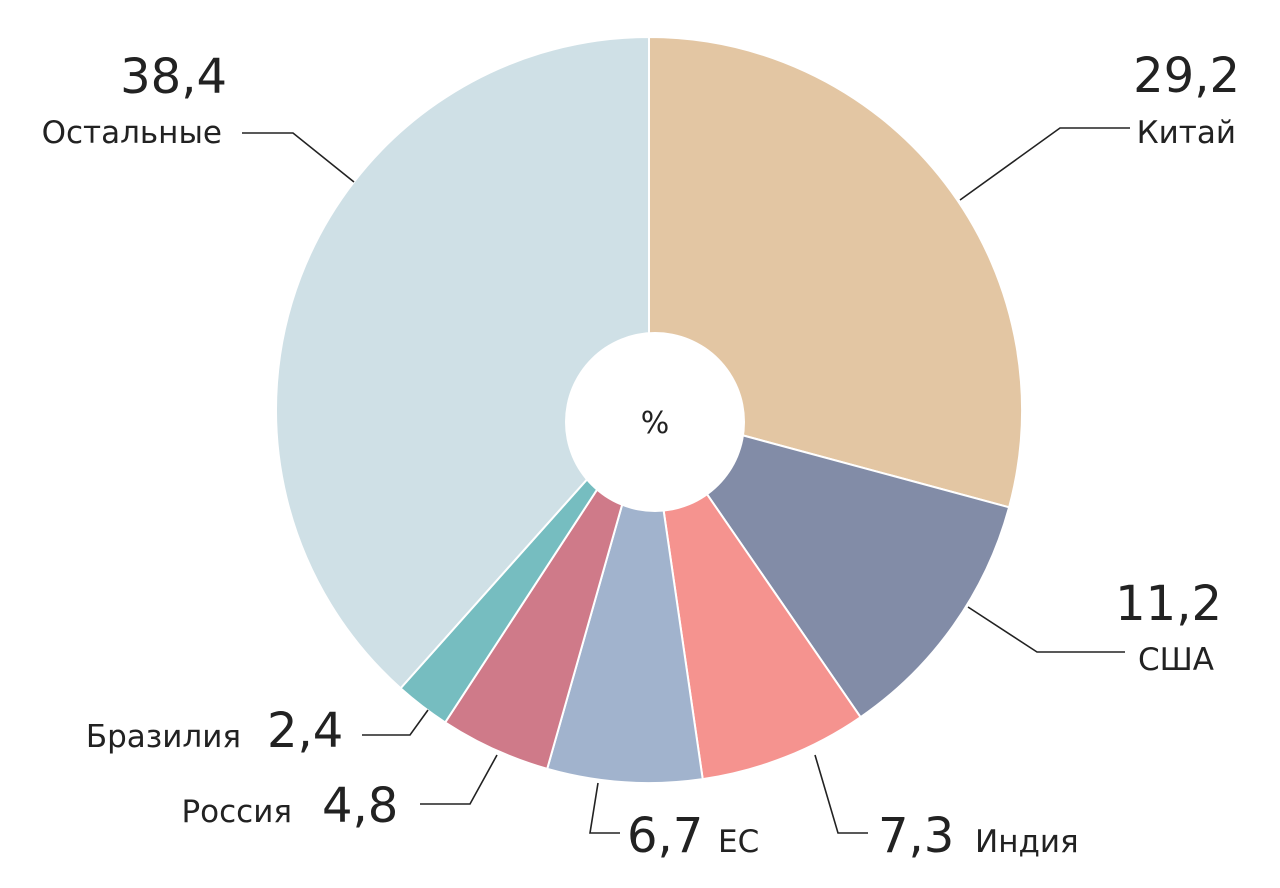 The width and height of the screenshot is (1280, 888). Describe the element at coordinates (298, 157) in the screenshot. I see `leader-line-others` at that location.